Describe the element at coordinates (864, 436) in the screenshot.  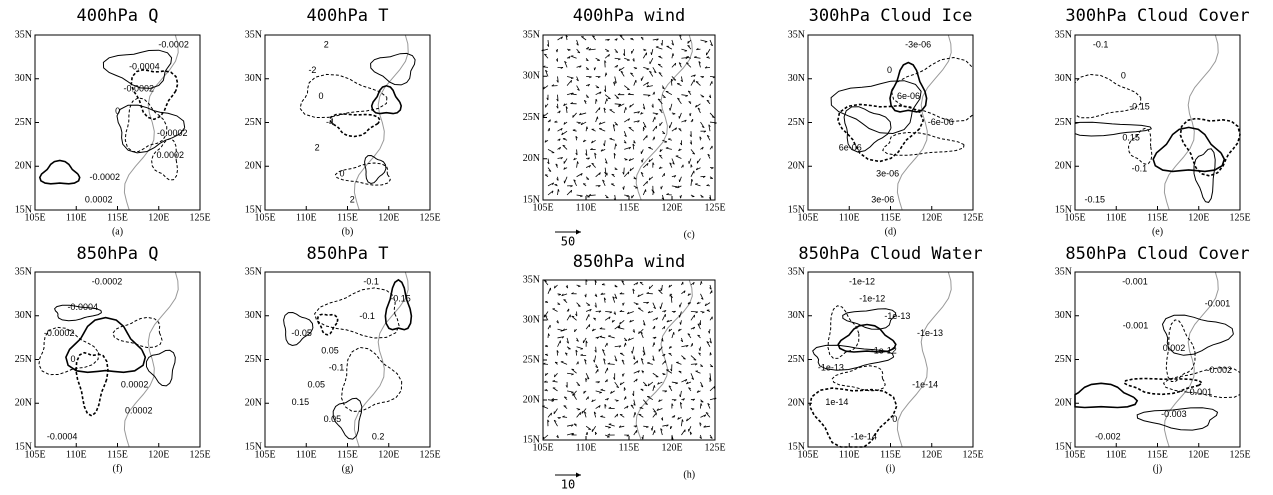
I see `contour-label: -1e-14` at that location.